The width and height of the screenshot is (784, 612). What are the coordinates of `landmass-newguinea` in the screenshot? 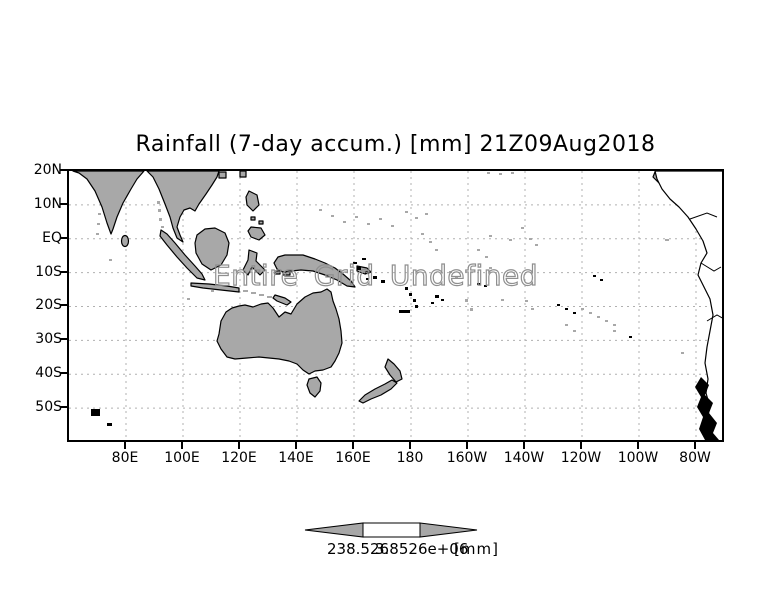 It's located at (314, 271).